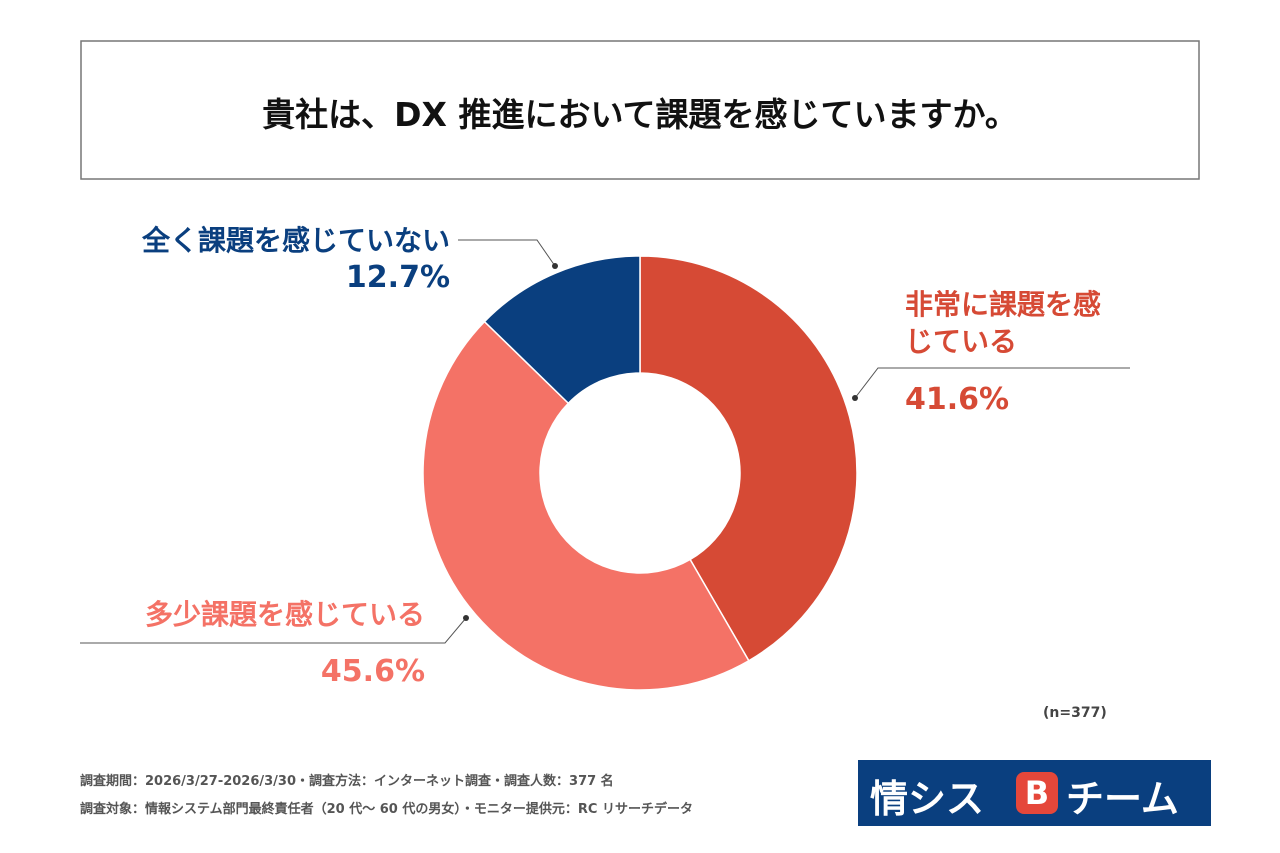 The height and width of the screenshot is (853, 1280). What do you see at coordinates (1122, 799) in the screenshot?
I see `logo-text: チーム` at bounding box center [1122, 799].